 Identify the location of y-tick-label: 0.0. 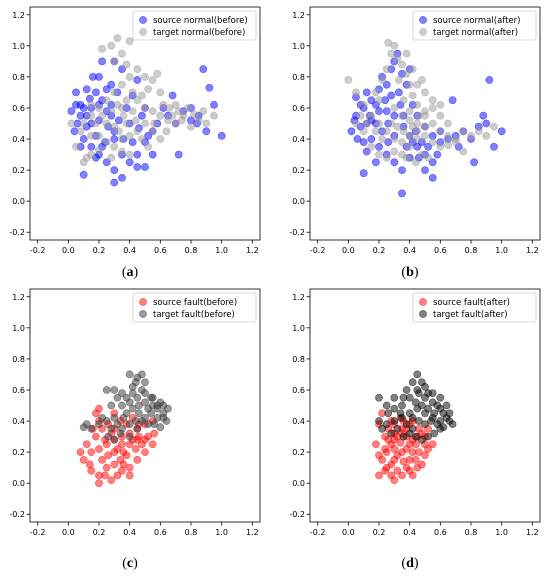
(298, 483).